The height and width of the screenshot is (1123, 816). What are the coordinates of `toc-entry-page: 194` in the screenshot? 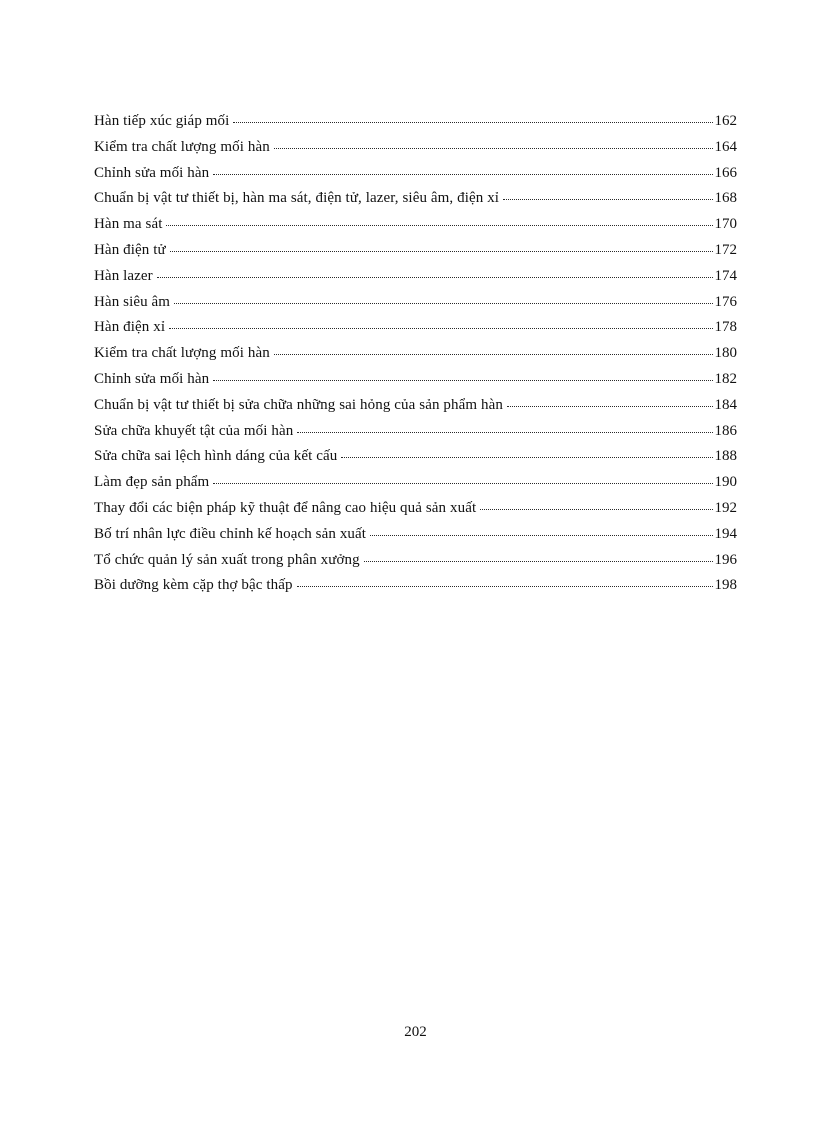 It's located at (726, 533).